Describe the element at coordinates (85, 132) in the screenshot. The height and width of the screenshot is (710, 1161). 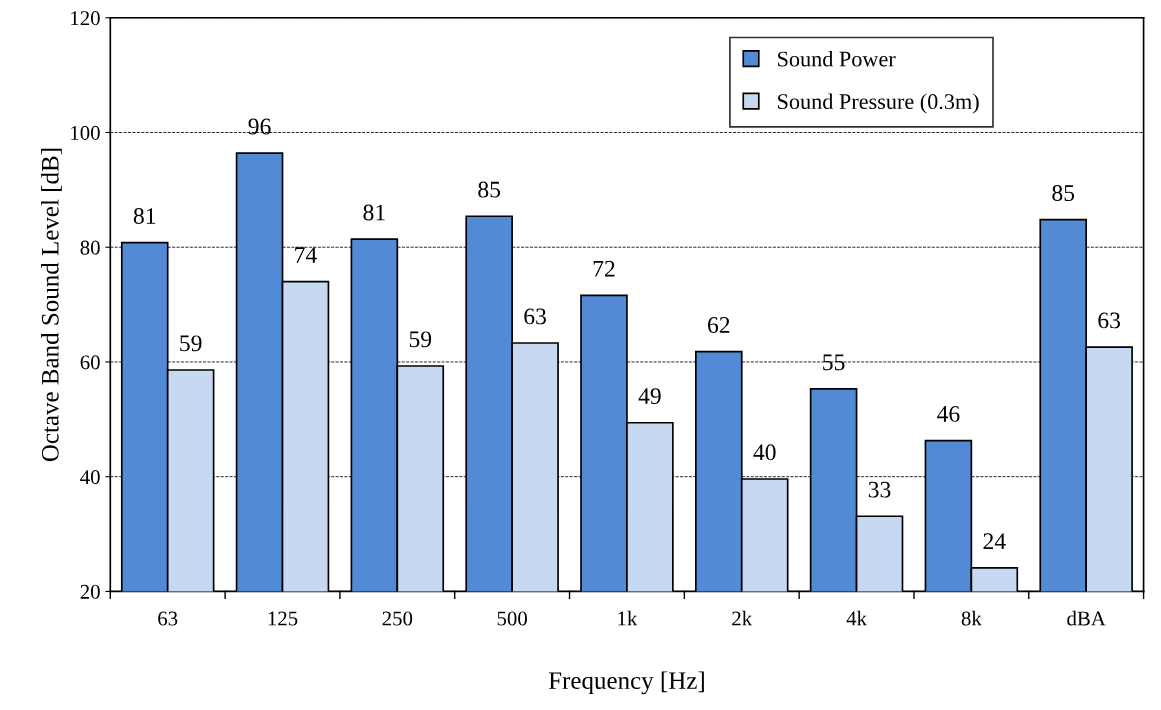
I see `y-tick-label: 100` at that location.